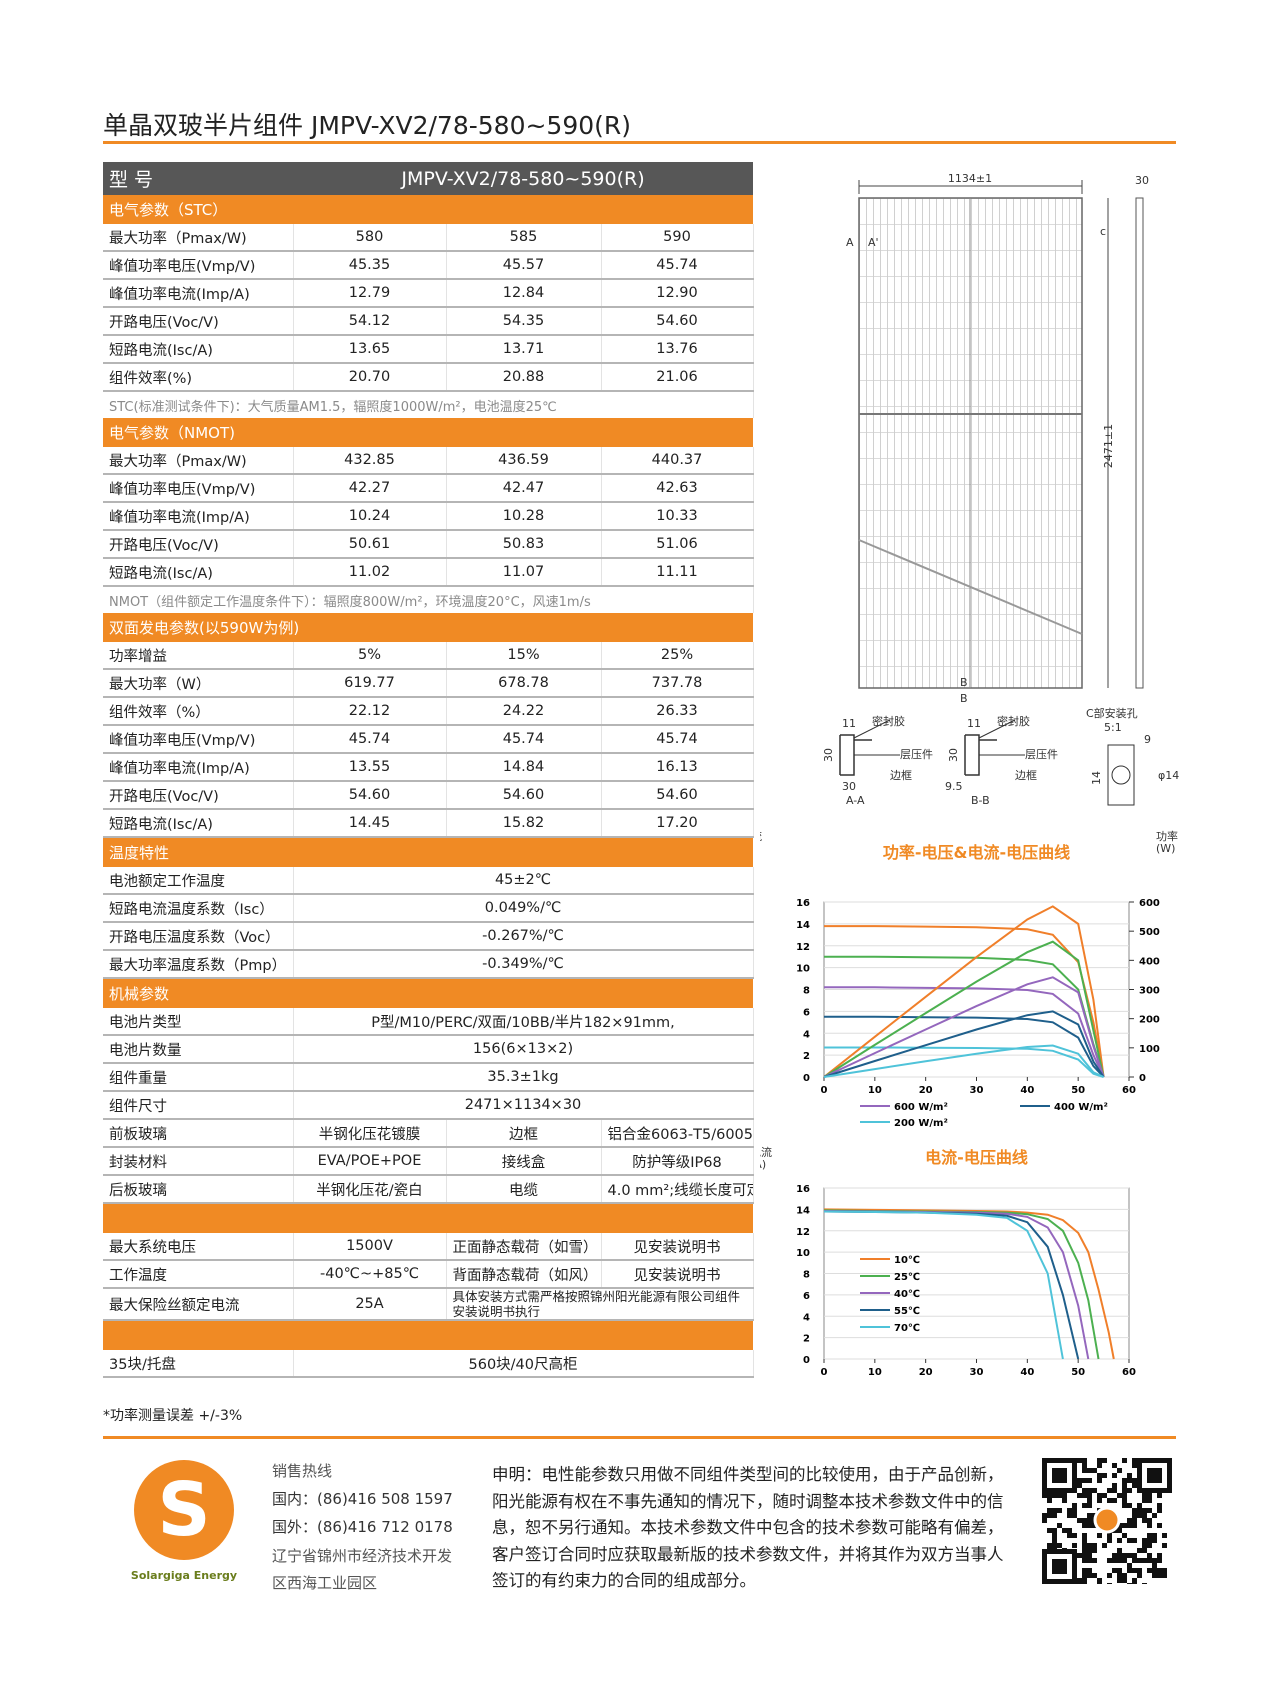 Image resolution: width=1285 pixels, height=1697 pixels. What do you see at coordinates (806, 1317) in the screenshot?
I see `y-tick-label: 4` at bounding box center [806, 1317].